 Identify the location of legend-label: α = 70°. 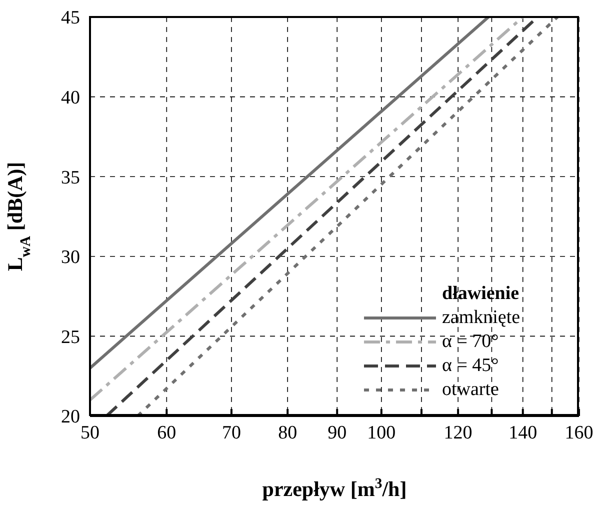
(470, 342).